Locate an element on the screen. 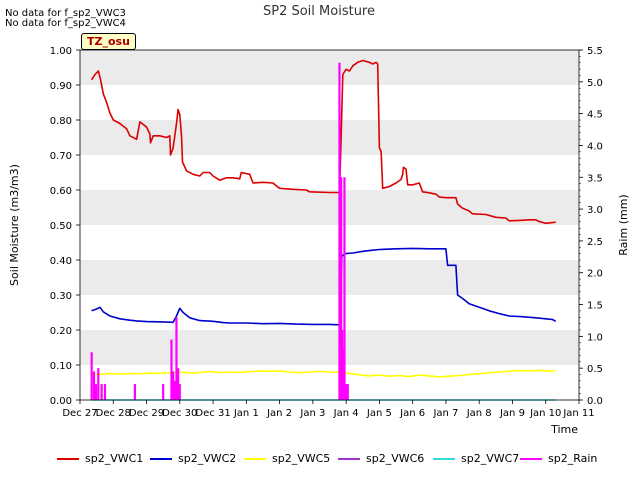 The image size is (640, 480). y-tick-label: 0.60 is located at coordinates (61, 191).